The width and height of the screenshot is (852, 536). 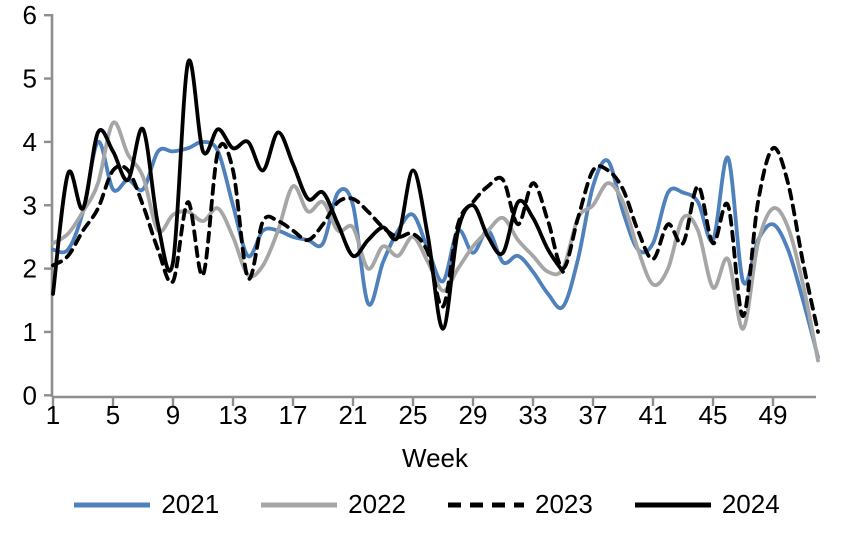 What do you see at coordinates (593, 415) in the screenshot?
I see `x-tick-label: 37` at bounding box center [593, 415].